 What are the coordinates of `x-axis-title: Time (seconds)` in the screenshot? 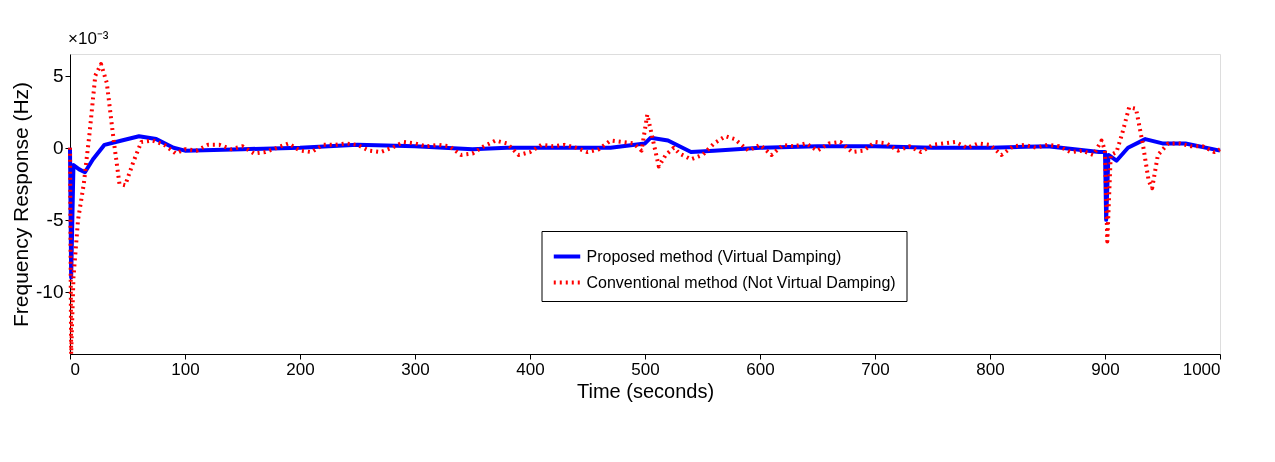 It's located at (645, 390).